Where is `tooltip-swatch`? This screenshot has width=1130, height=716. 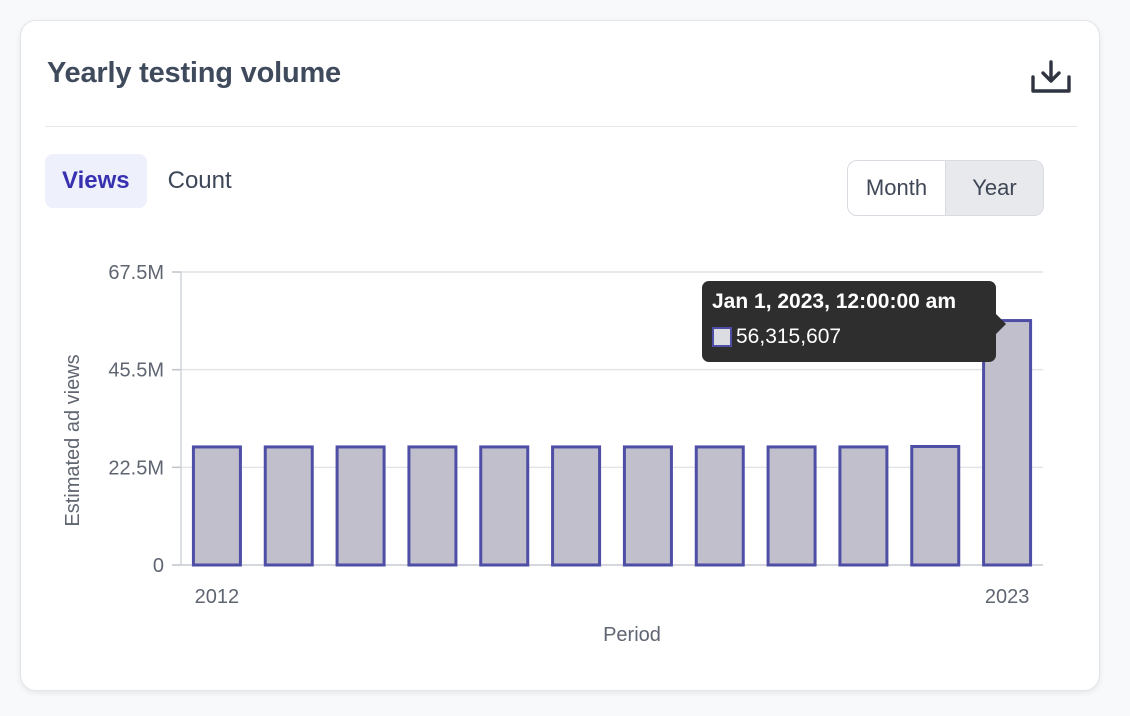
tooltip-swatch is located at coordinates (722, 337).